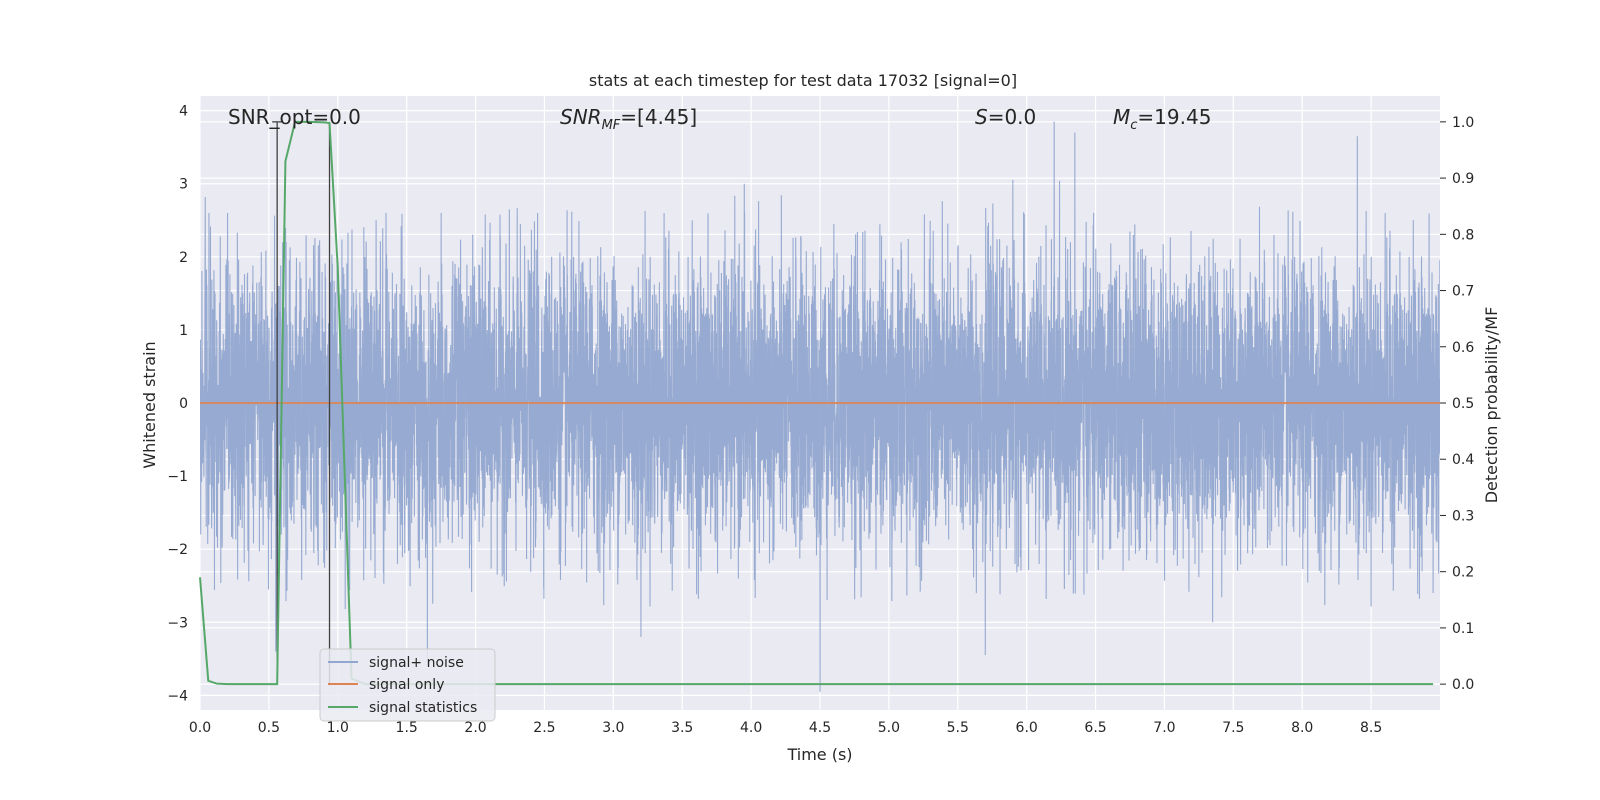 The width and height of the screenshot is (1600, 800). Describe the element at coordinates (1463, 404) in the screenshot. I see `y2-tick-label: 0.5` at that location.